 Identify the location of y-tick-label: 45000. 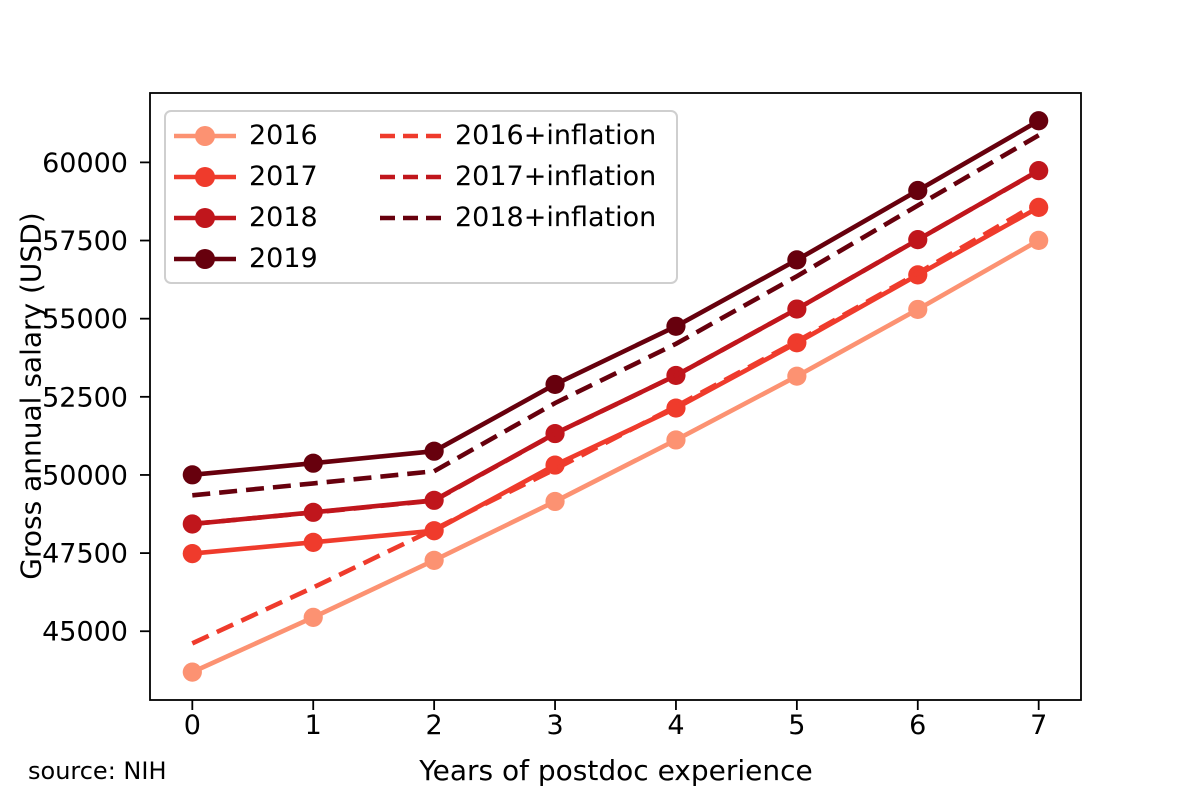
(85, 632).